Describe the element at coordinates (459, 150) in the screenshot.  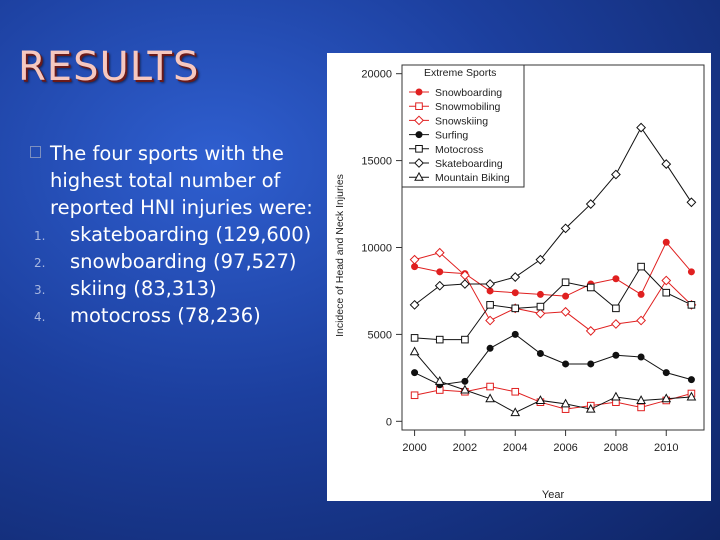
I see `legend-label: Motocross` at that location.